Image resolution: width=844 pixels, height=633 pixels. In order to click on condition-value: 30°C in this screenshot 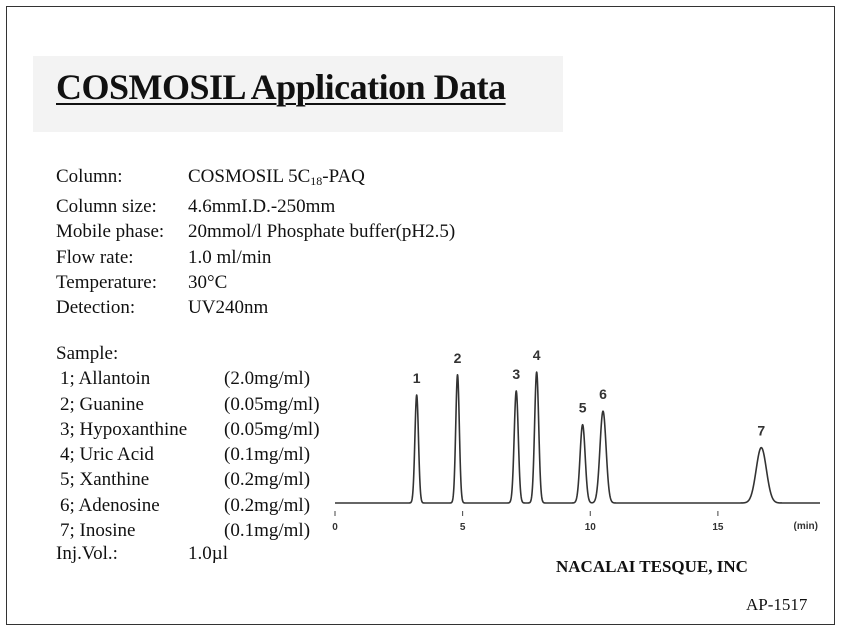, I will do `click(208, 282)`.